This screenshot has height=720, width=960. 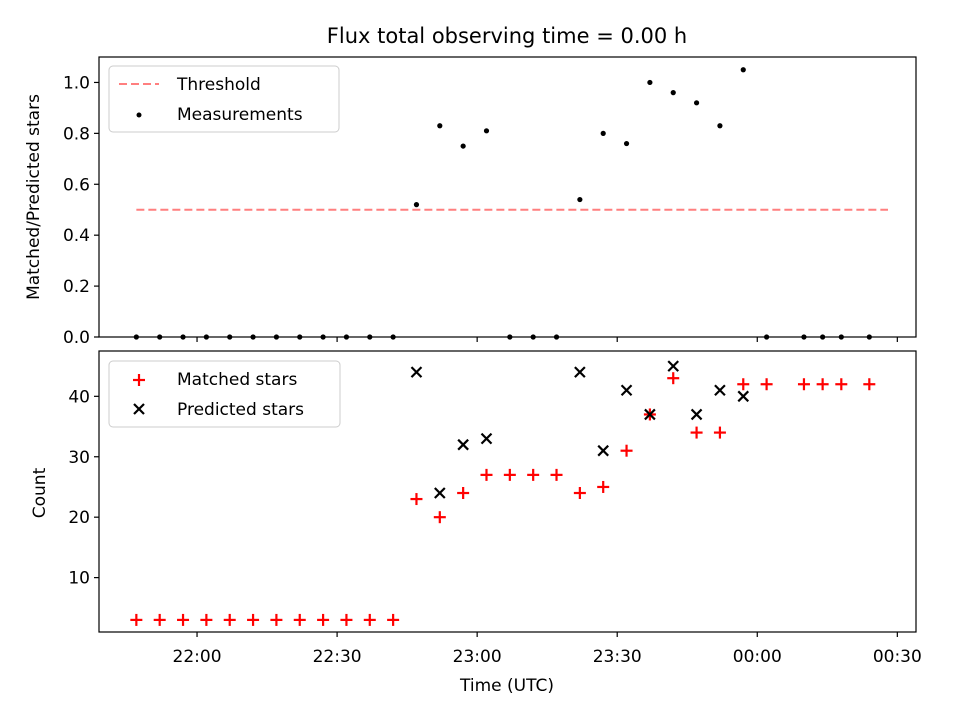 I want to click on bottom-ylabel: Count, so click(x=40, y=492).